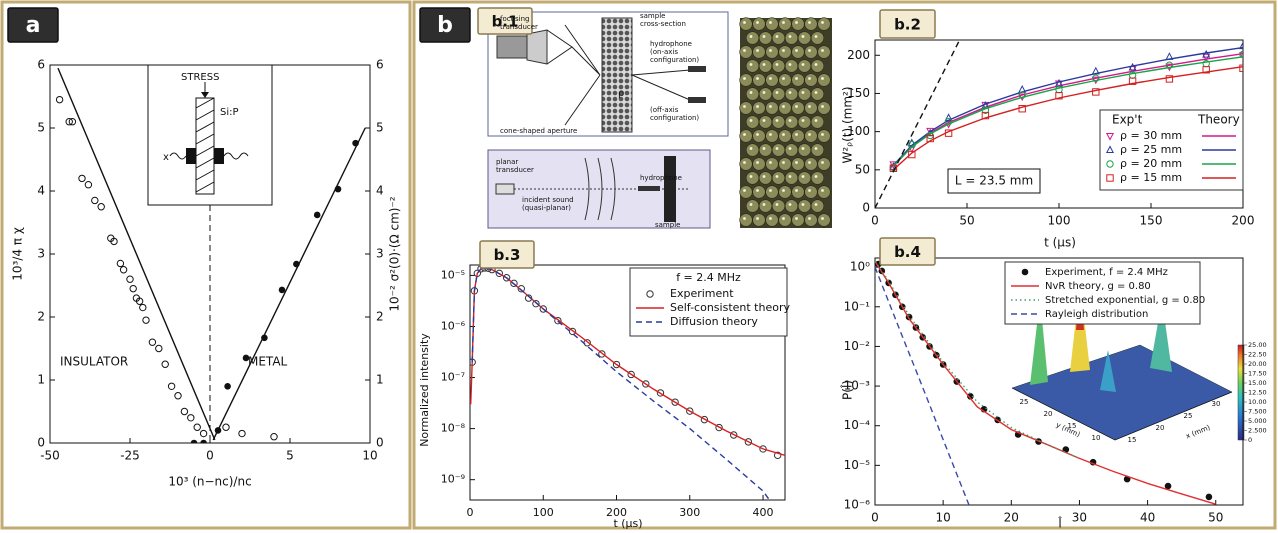 This screenshot has width=1278, height=533. I want to click on annotation: STRESS, so click(200, 77).